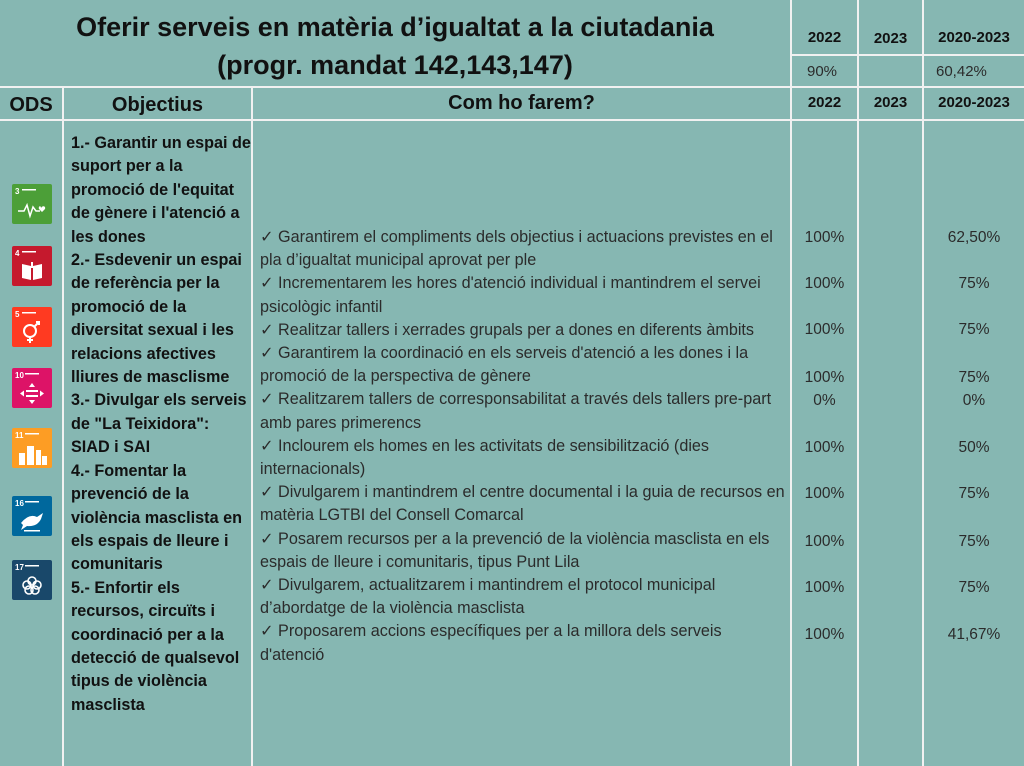  What do you see at coordinates (19, 503) in the screenshot?
I see `svg-text: 16` at bounding box center [19, 503].